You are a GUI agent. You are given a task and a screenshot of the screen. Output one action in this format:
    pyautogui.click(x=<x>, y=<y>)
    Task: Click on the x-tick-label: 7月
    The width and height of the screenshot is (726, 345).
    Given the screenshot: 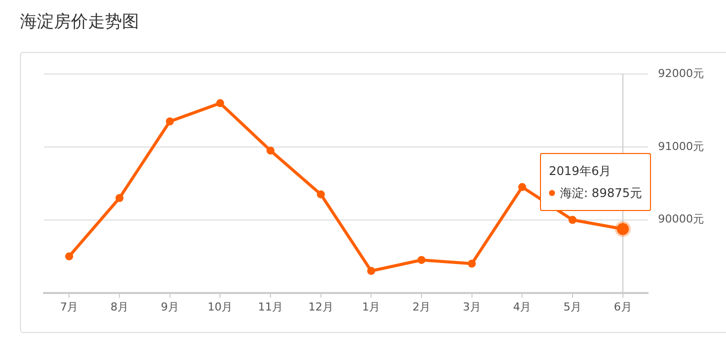 What is the action you would take?
    pyautogui.click(x=69, y=307)
    